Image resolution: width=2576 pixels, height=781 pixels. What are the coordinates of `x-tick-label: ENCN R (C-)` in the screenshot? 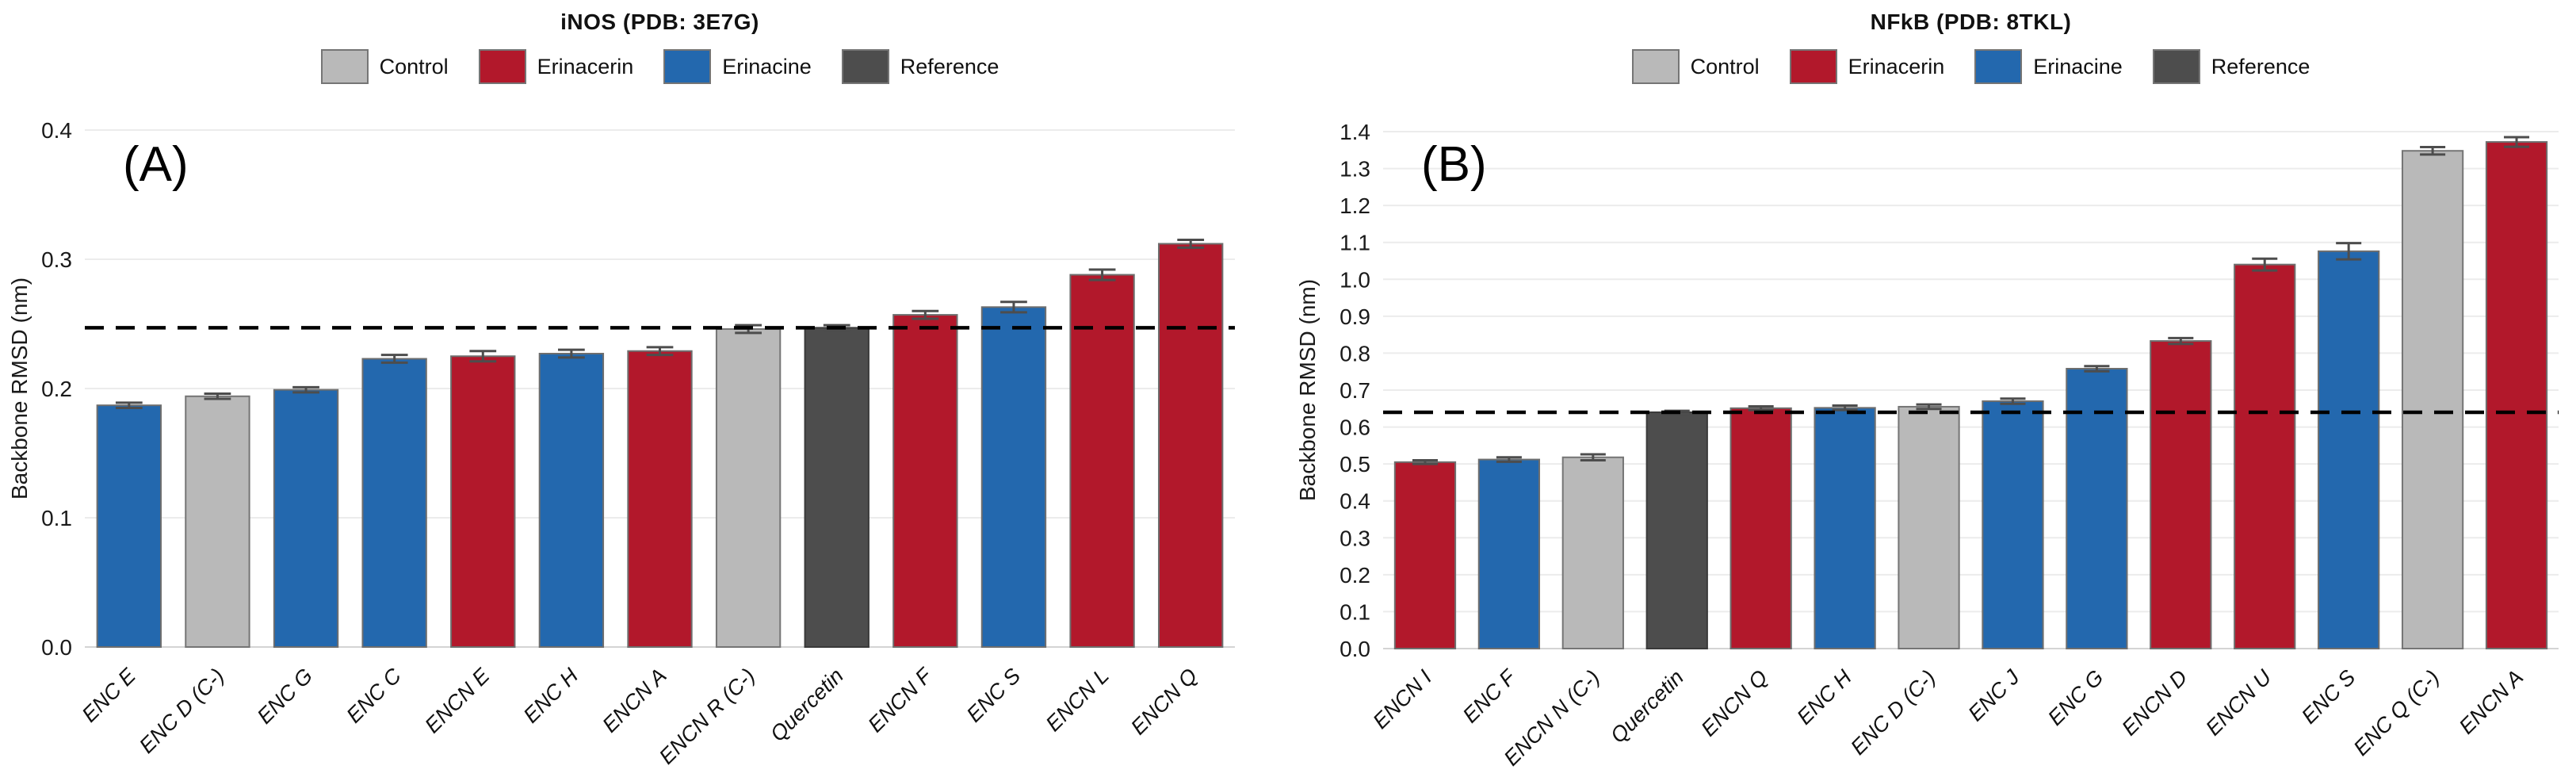 It's located at (707, 716).